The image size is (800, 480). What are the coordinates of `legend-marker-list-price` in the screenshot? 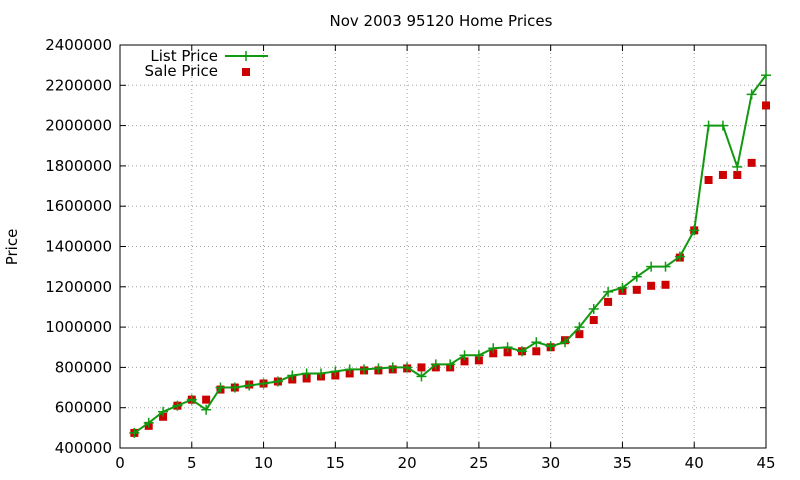 It's located at (246, 56).